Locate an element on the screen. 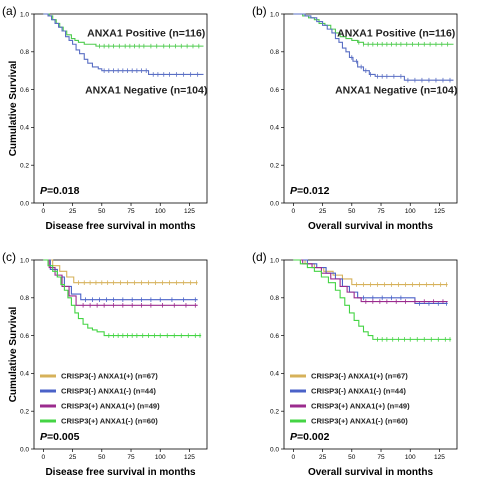  p-value-text: =0.002 is located at coordinates (313, 437).